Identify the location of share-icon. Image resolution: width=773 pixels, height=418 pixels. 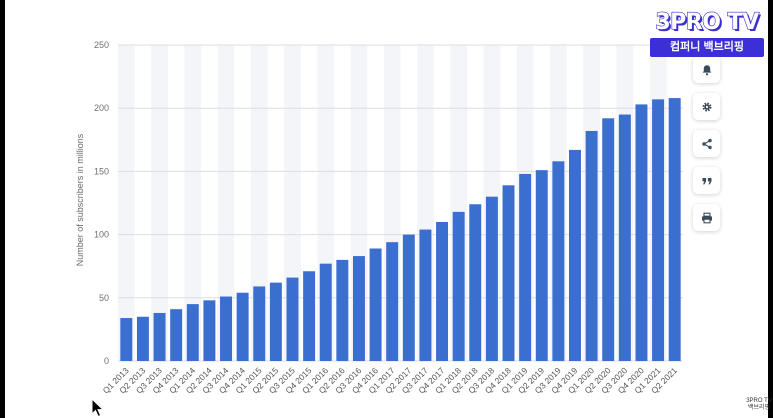
(706, 143).